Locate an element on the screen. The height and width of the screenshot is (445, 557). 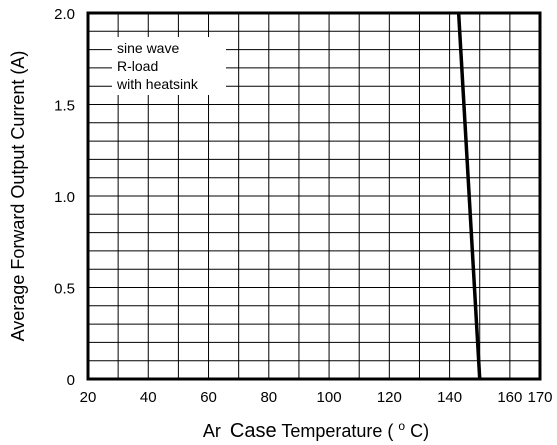
x-axis-title-unit: C) is located at coordinates (419, 431).